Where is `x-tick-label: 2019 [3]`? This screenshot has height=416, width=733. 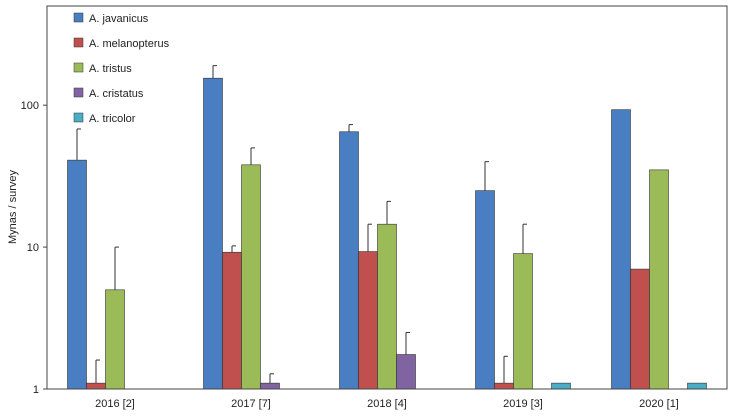
x-tick-label: 2019 [3] is located at coordinates (523, 404).